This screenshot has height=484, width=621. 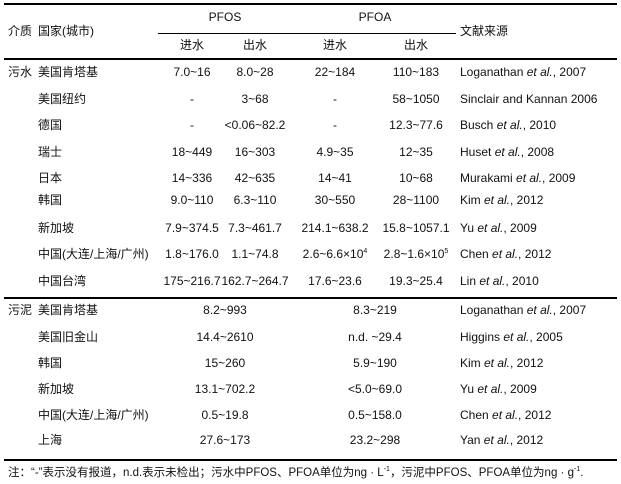 I want to click on country-cell: 美国肯塔基, so click(x=68, y=310).